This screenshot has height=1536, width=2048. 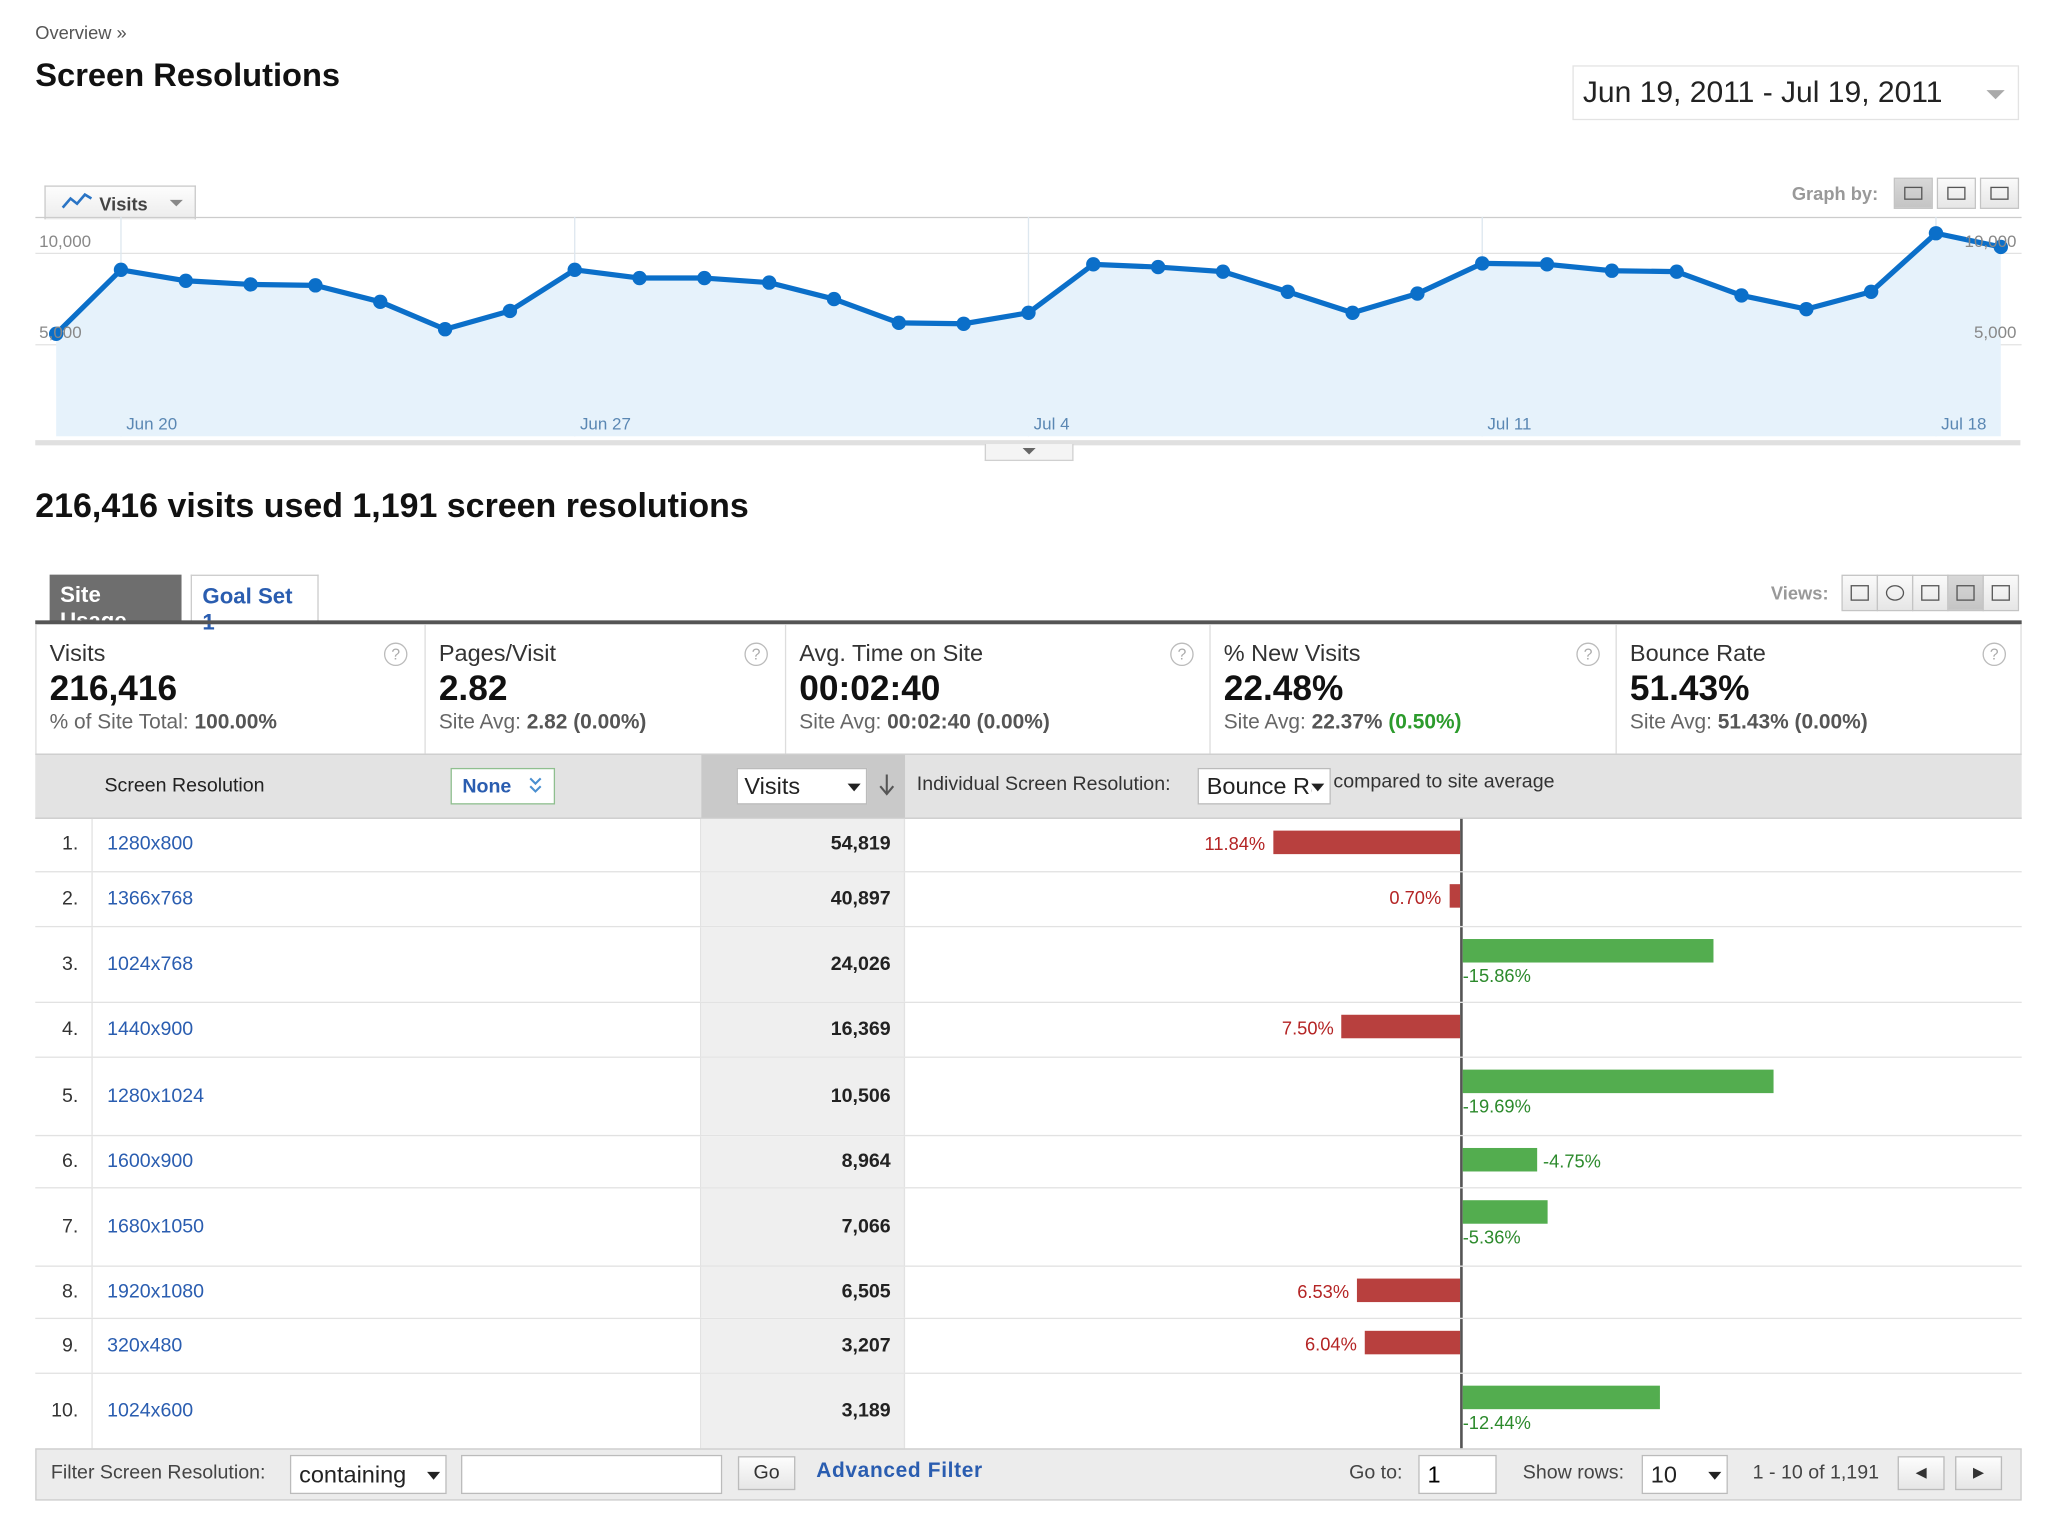 What do you see at coordinates (397, 1096) in the screenshot?
I see `resolution-link: 1280x1024` at bounding box center [397, 1096].